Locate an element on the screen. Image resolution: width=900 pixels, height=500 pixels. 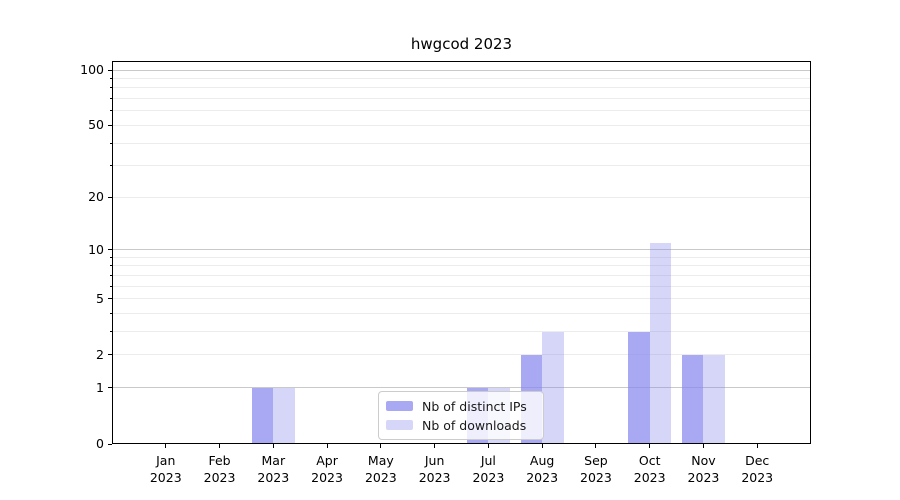
x-axis-tick-label: Oct 2023 is located at coordinates (650, 469).